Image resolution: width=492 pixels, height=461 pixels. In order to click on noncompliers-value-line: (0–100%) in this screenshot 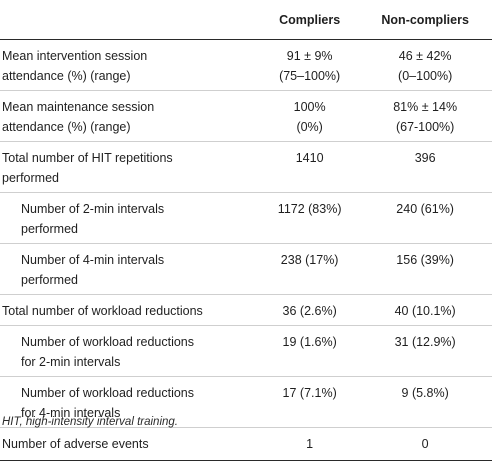, I will do `click(425, 76)`.